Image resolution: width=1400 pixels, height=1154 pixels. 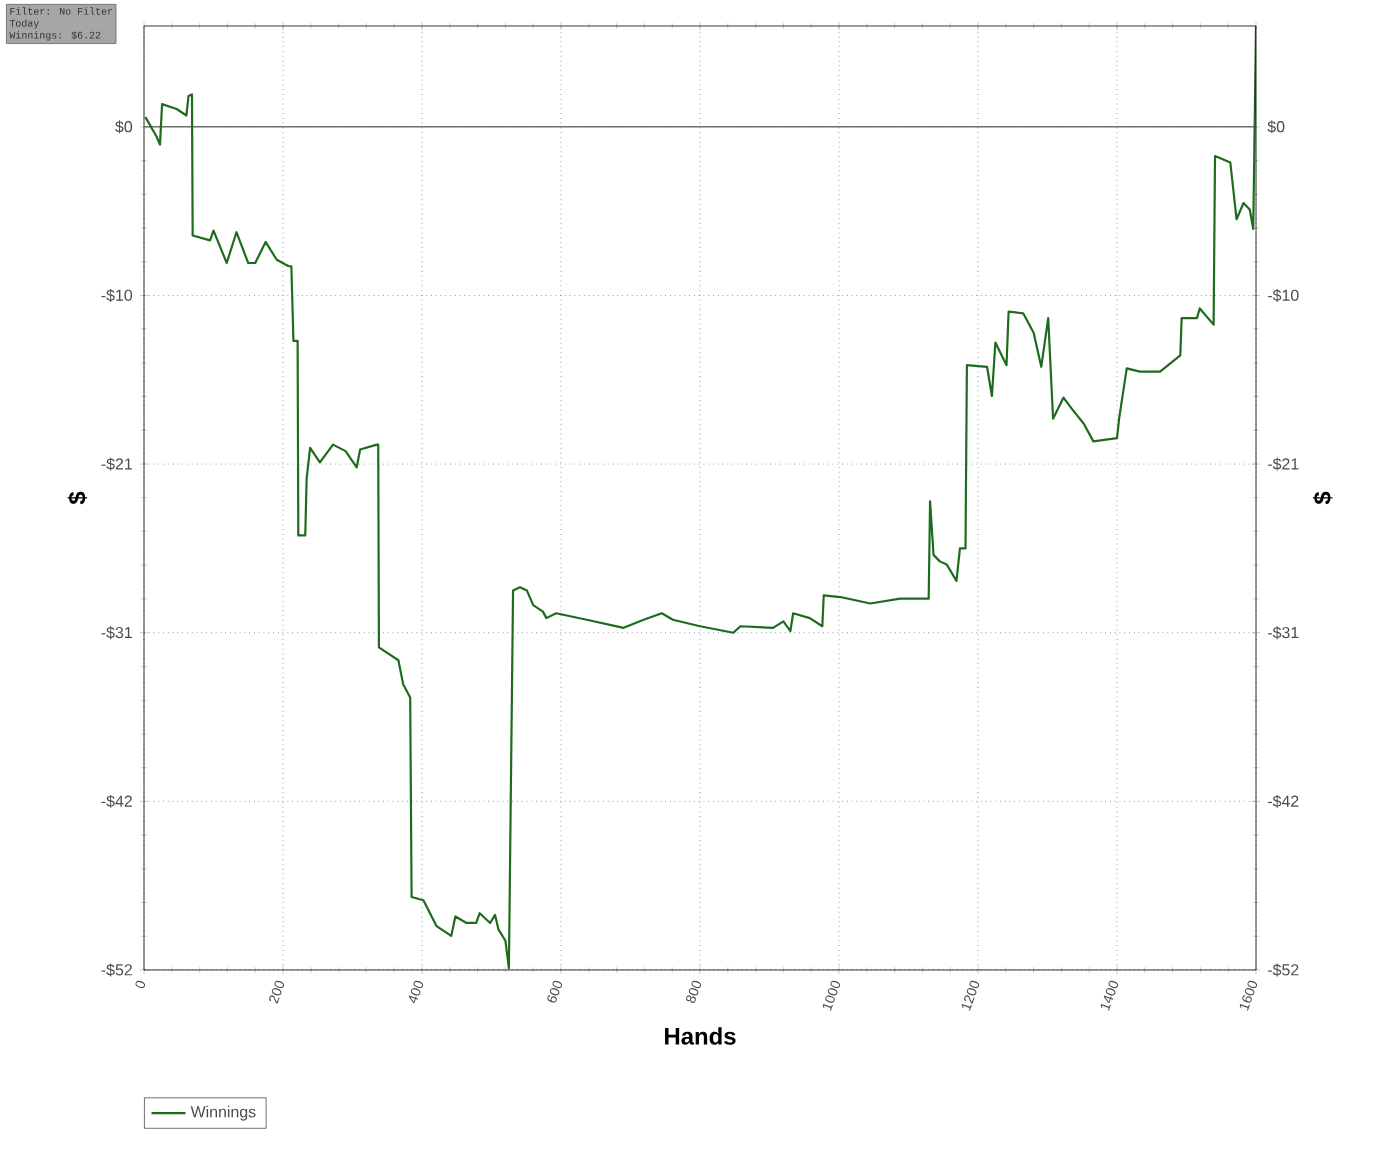 What do you see at coordinates (77, 498) in the screenshot?
I see `y-axis-title: $` at bounding box center [77, 498].